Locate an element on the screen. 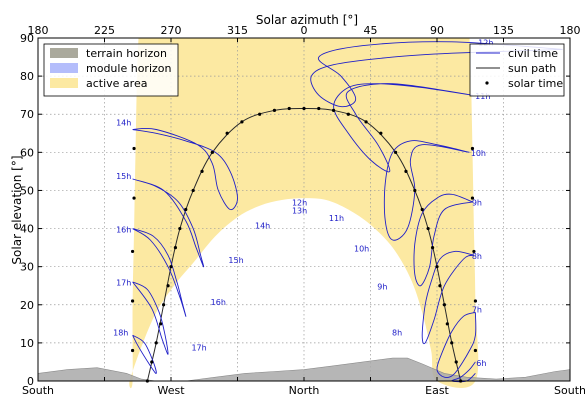 The height and width of the screenshot is (394, 585). y-tick-label: 40 is located at coordinates (27, 229).